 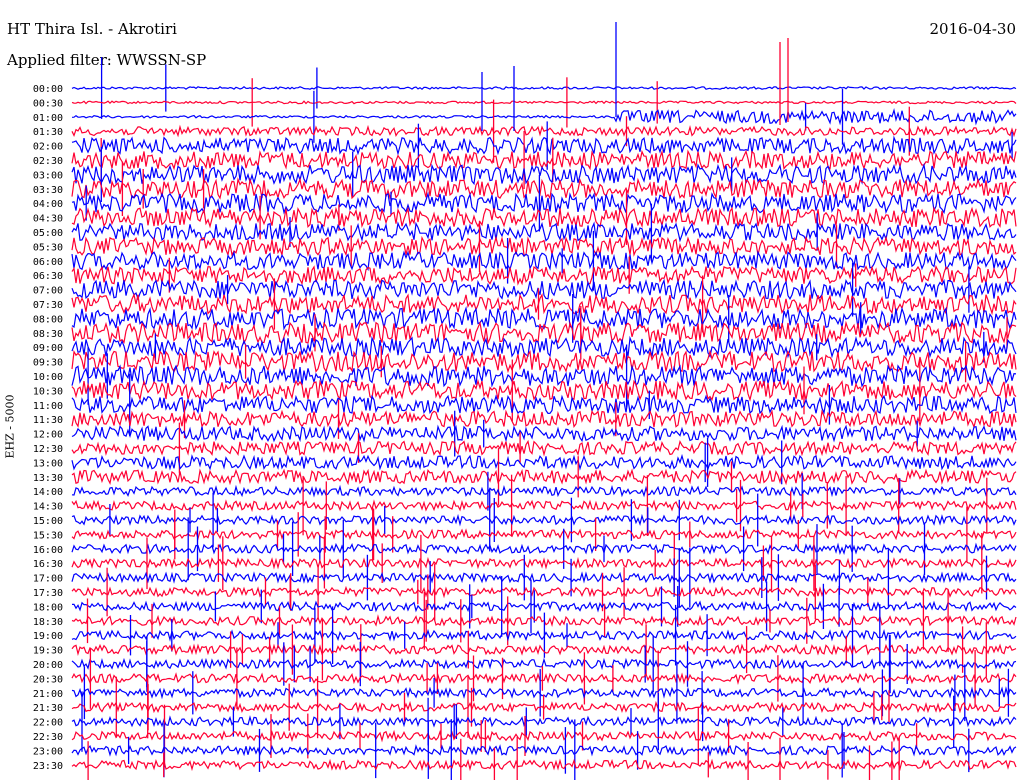 What do you see at coordinates (48, 622) in the screenshot?
I see `row-label: 18:30` at bounding box center [48, 622].